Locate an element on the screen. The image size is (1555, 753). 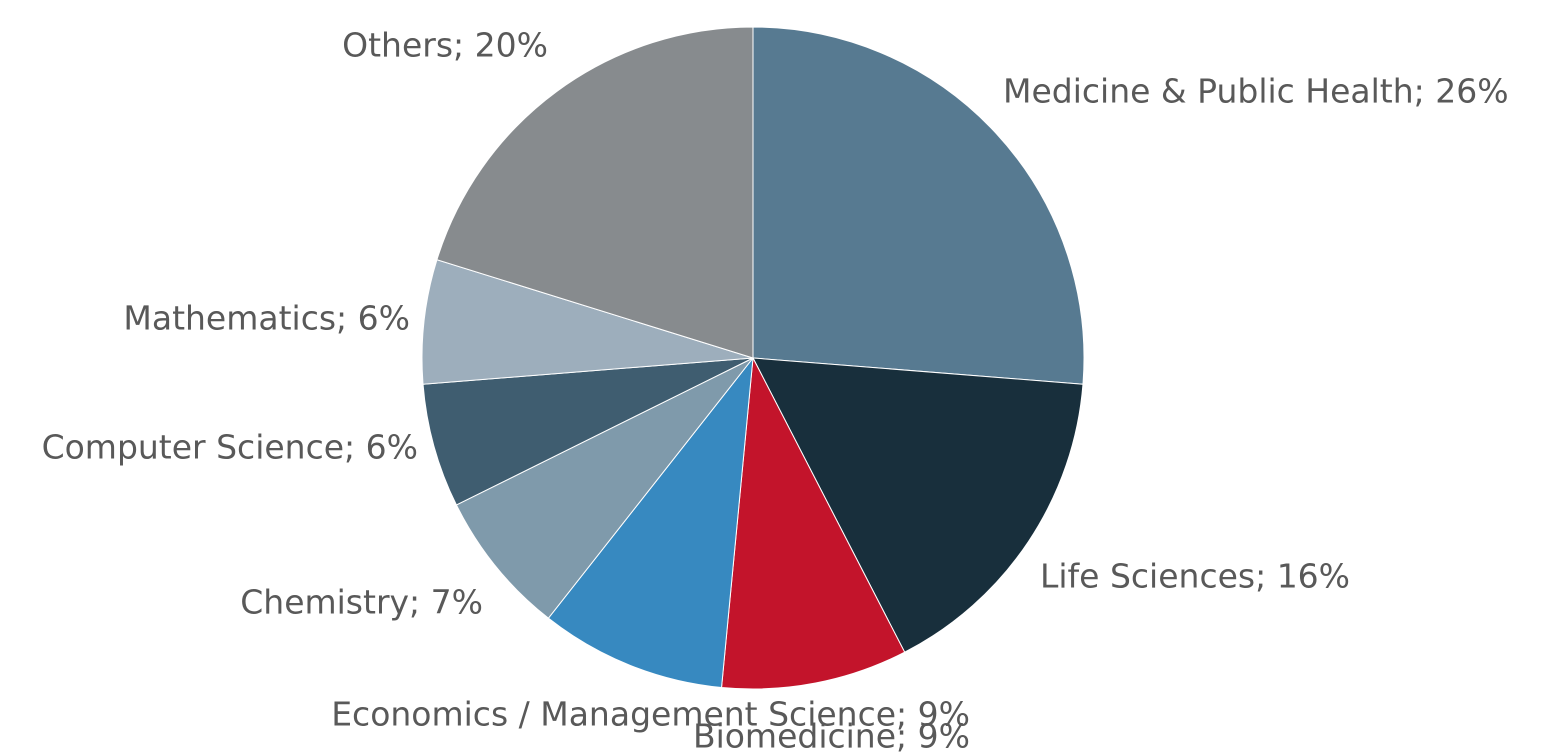
slice-label: Biomedicine; 9% is located at coordinates (831, 735).